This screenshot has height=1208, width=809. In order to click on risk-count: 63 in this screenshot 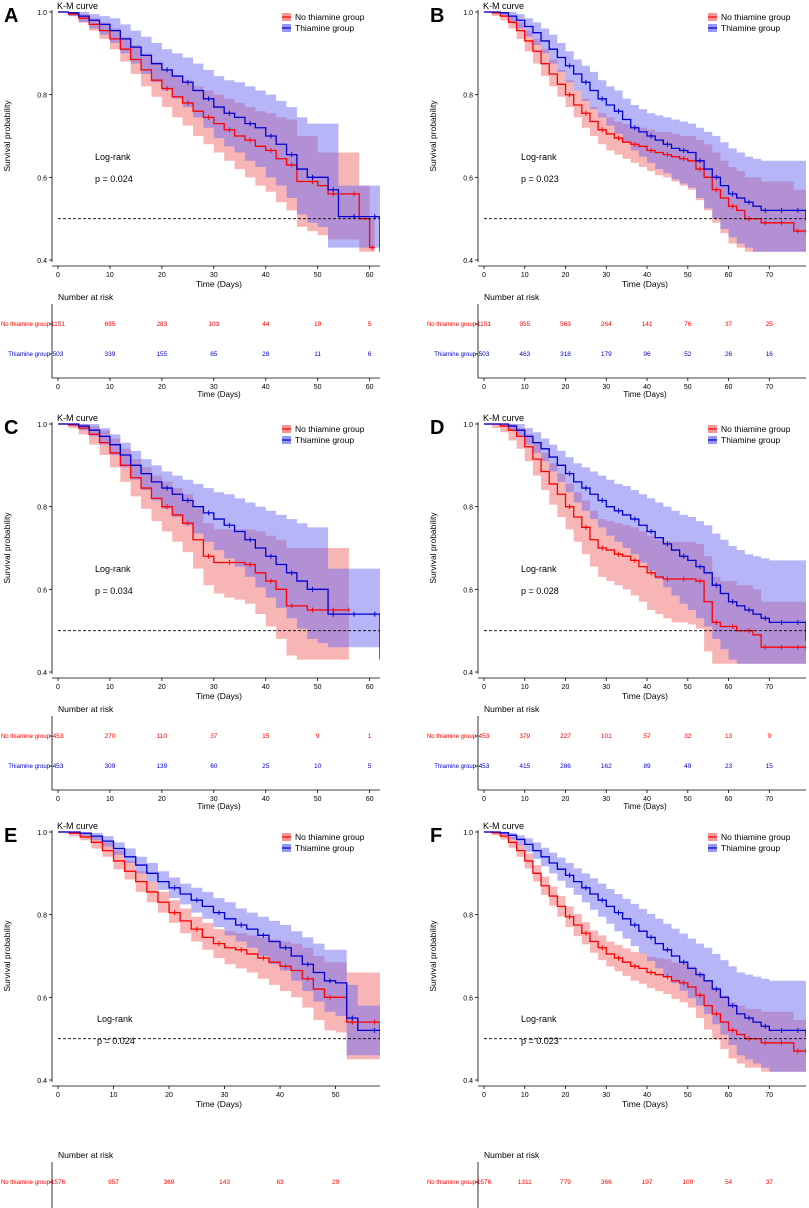, I will do `click(280, 1182)`.